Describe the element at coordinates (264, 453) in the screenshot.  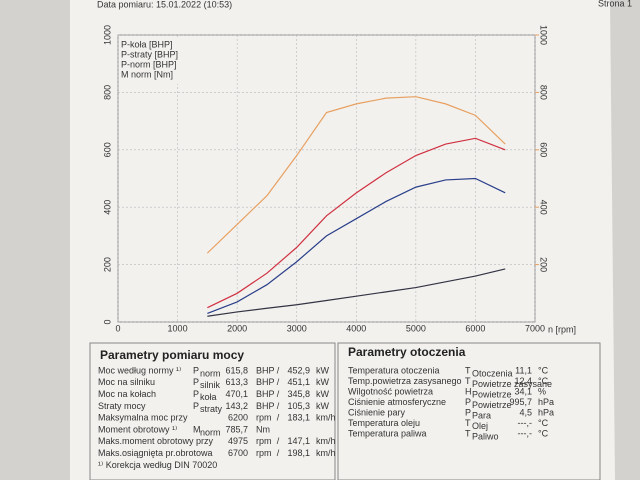
I see `row-cell: rpm` at that location.